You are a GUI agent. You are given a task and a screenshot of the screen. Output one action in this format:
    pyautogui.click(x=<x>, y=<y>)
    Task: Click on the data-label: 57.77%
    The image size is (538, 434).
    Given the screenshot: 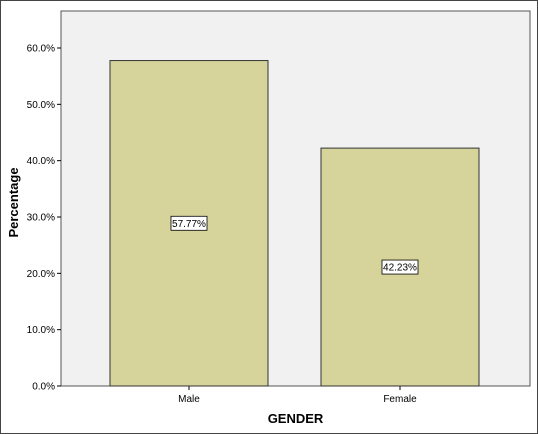 What is the action you would take?
    pyautogui.click(x=189, y=224)
    